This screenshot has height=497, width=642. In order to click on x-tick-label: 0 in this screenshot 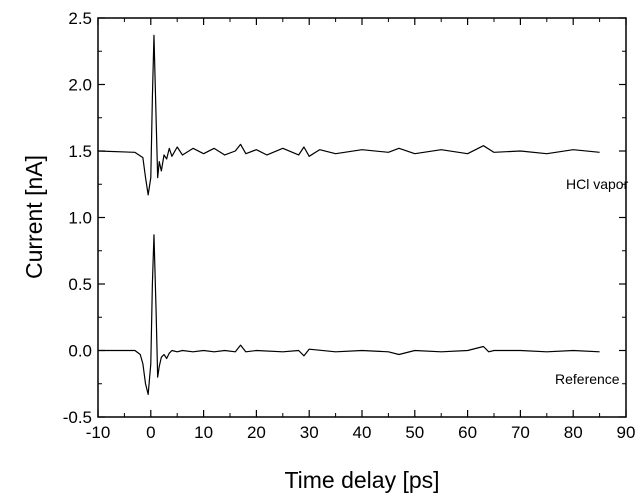, I will do `click(150, 432)`.